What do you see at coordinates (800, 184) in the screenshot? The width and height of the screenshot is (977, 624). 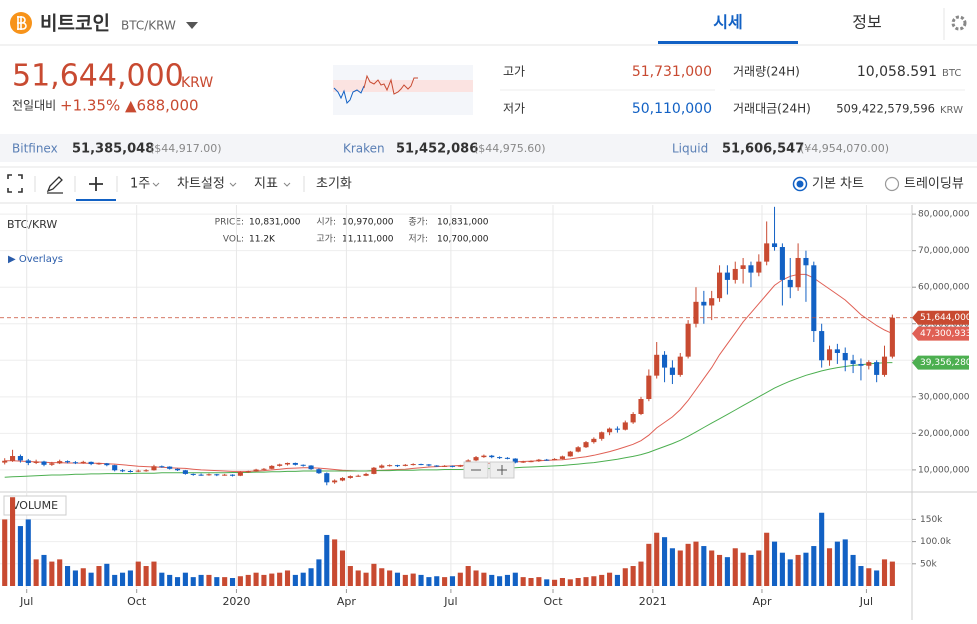 I see `radio-on` at bounding box center [800, 184].